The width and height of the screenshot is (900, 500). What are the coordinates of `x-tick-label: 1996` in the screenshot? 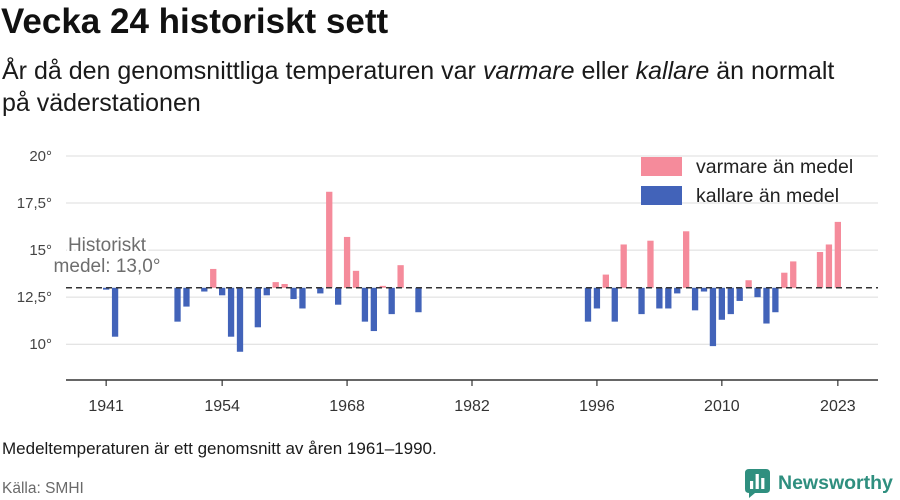 It's located at (597, 406).